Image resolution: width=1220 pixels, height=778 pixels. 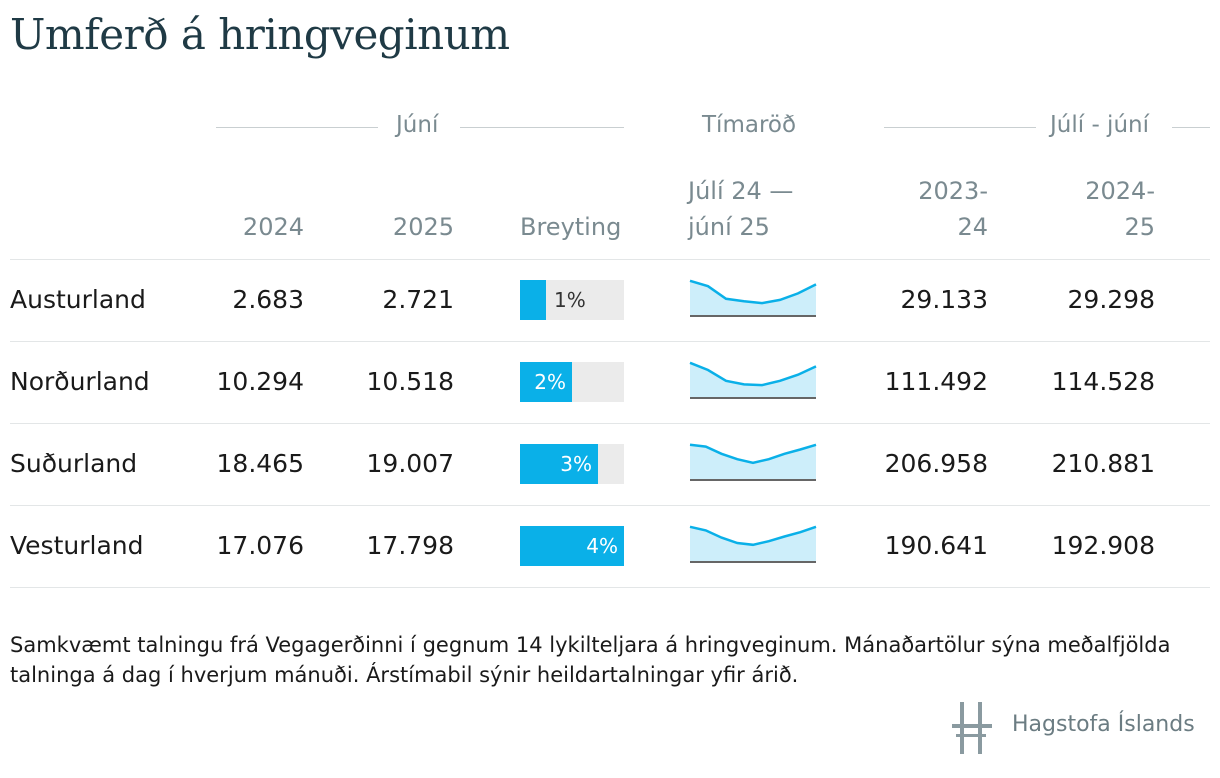 I want to click on year-group-rule-left, so click(x=960, y=127).